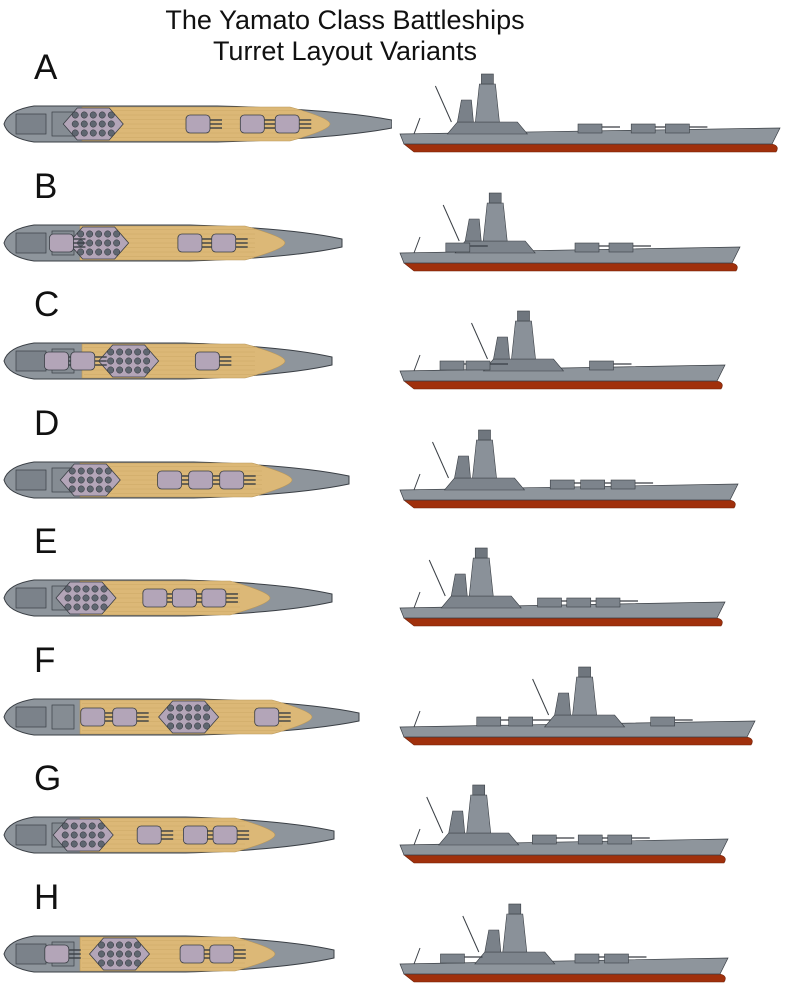  Describe the element at coordinates (562, 373) in the screenshot. I see `hull-side` at that location.